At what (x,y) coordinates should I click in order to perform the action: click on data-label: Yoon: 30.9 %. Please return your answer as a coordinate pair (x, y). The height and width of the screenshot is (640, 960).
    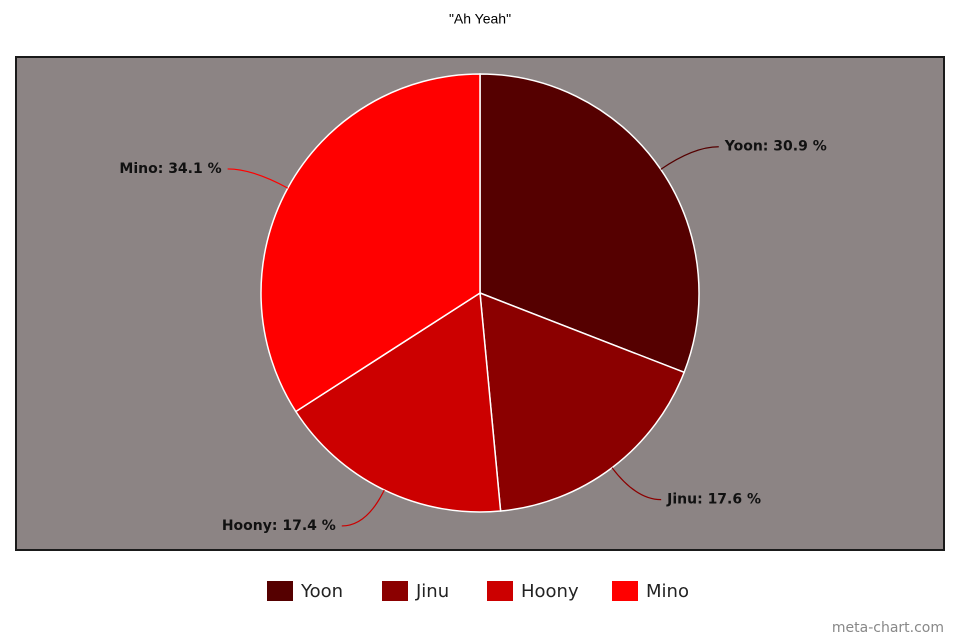
    Looking at the image, I should click on (775, 147).